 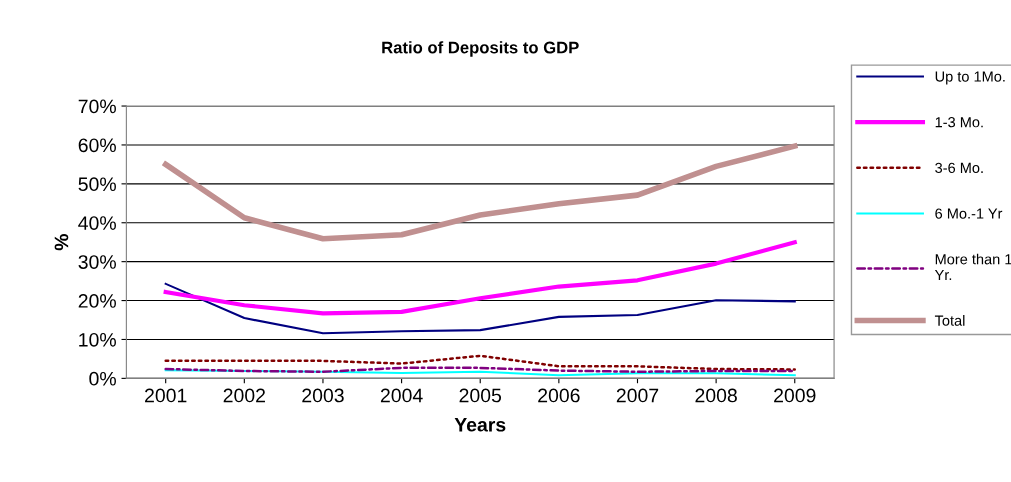 I want to click on y-tick-label: 30%, so click(x=97, y=262).